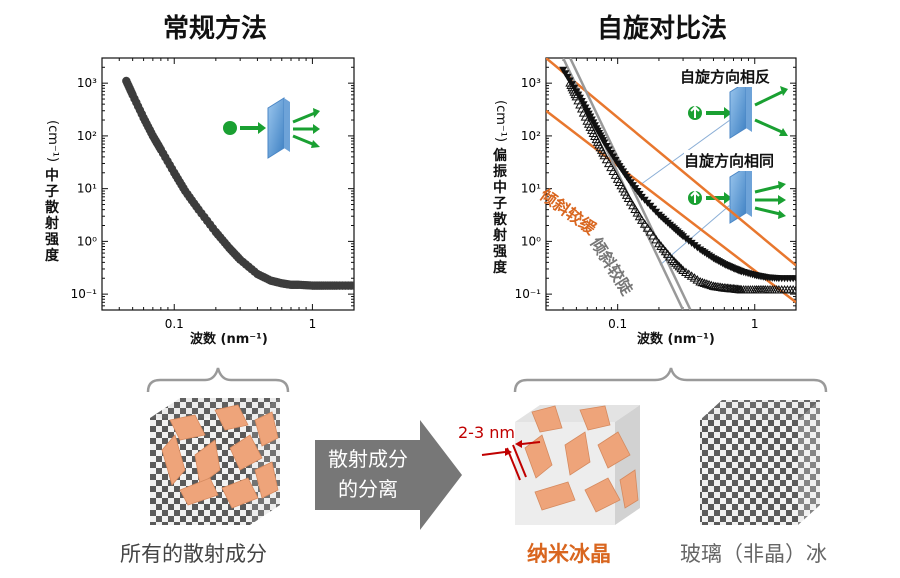 This screenshot has width=900, height=578. What do you see at coordinates (368, 459) in the screenshot?
I see `arrow-label-line1: 散射成分` at bounding box center [368, 459].